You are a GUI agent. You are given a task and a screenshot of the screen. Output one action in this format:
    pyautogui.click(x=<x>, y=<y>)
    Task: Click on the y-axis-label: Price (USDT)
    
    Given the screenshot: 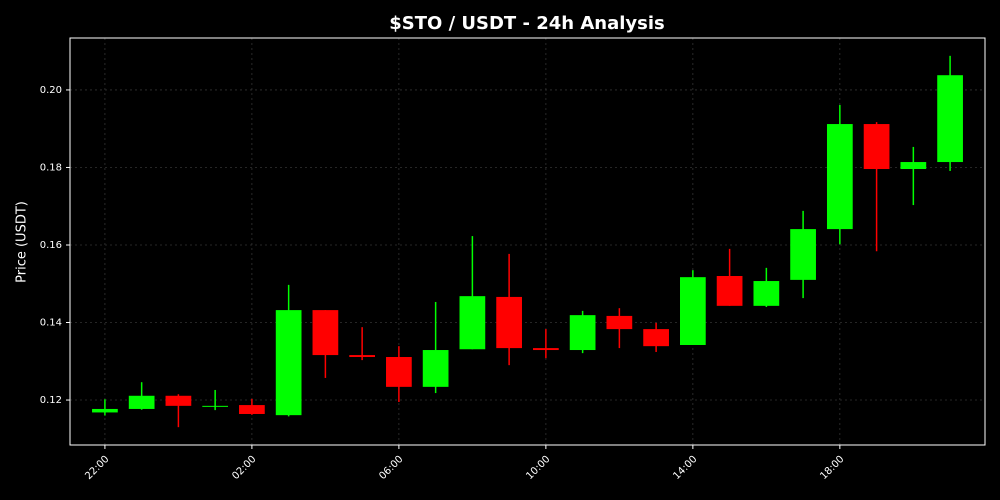 What is the action you would take?
    pyautogui.click(x=22, y=242)
    